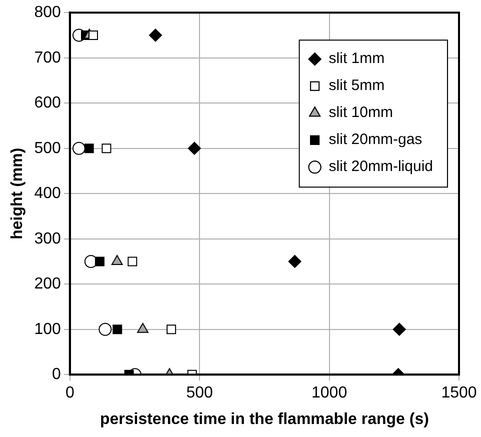  What do you see at coordinates (47, 103) in the screenshot?
I see `y-tick-label: 600` at bounding box center [47, 103].